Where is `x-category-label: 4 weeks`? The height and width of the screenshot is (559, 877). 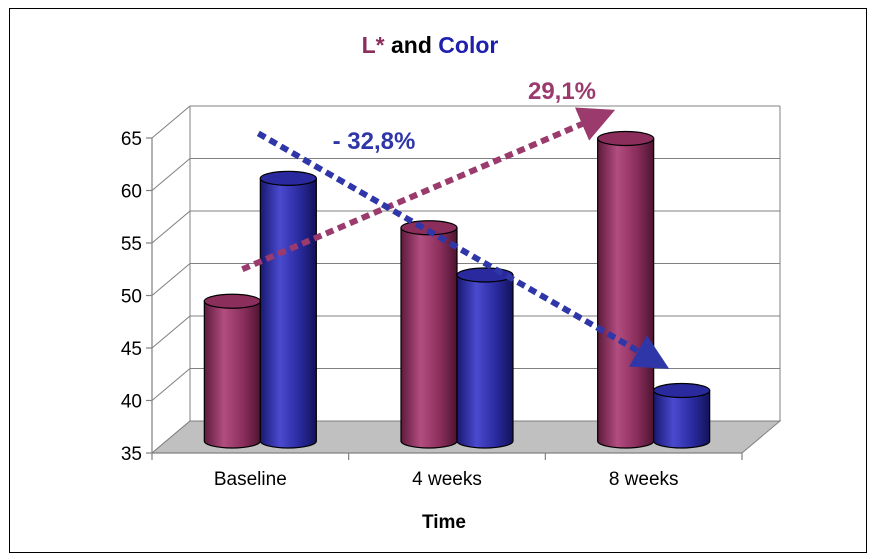
x-category-label: 4 weeks is located at coordinates (447, 479).